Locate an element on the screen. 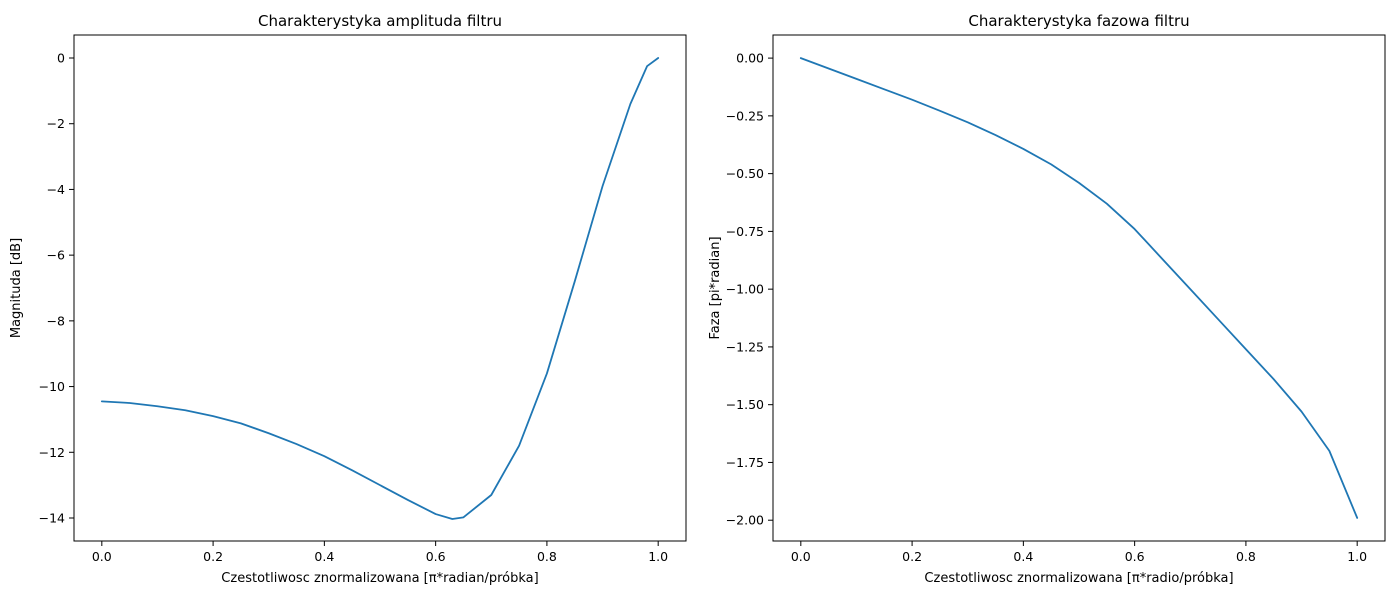 This screenshot has width=1400, height=600. amplitude-x-tick-label: 1.0 is located at coordinates (658, 556).